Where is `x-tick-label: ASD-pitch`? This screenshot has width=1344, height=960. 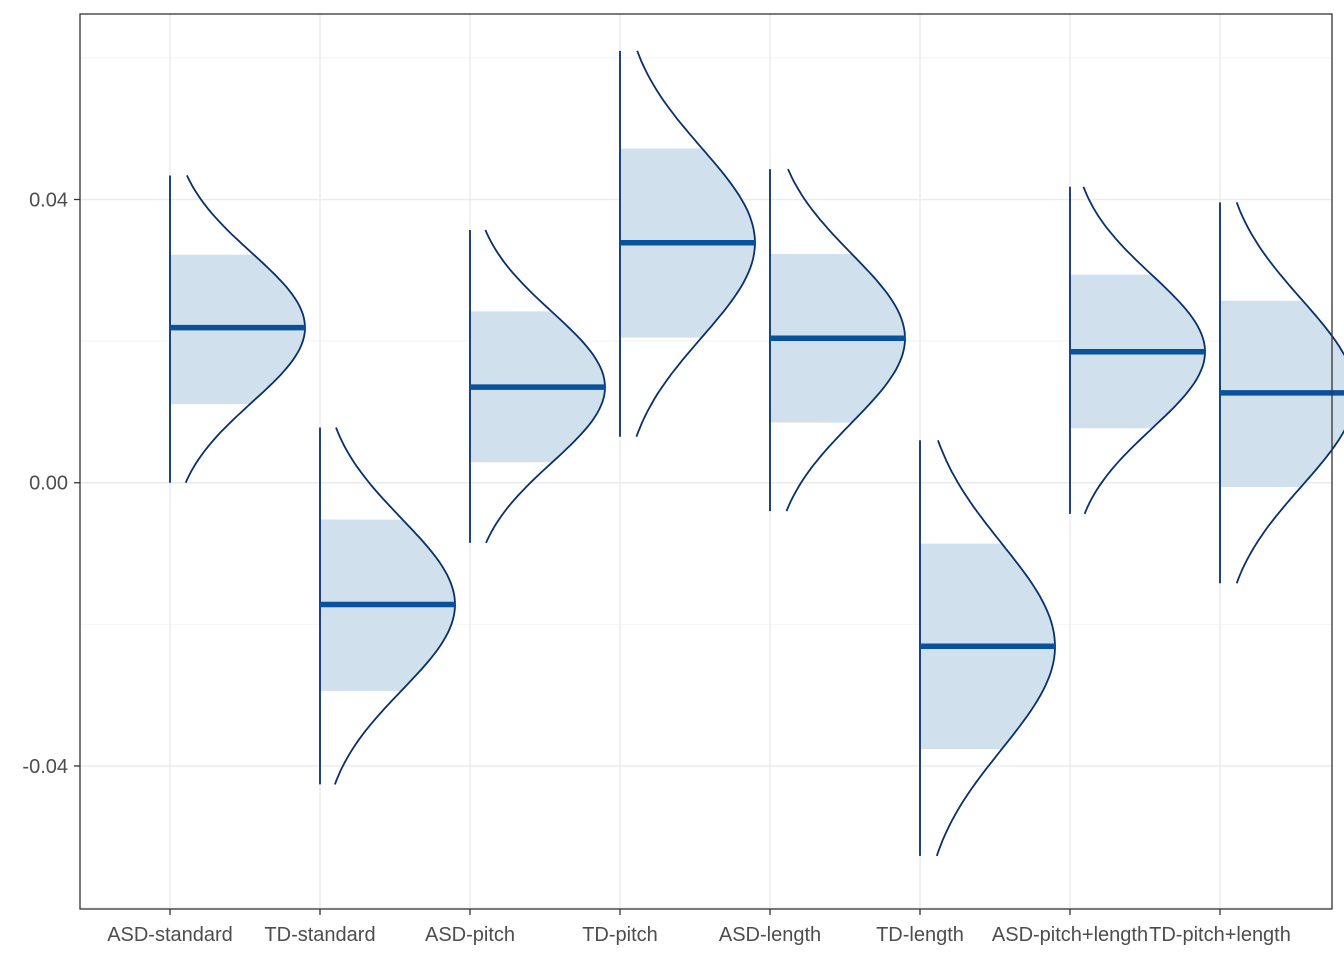
x-tick-label: ASD-pitch is located at coordinates (470, 935).